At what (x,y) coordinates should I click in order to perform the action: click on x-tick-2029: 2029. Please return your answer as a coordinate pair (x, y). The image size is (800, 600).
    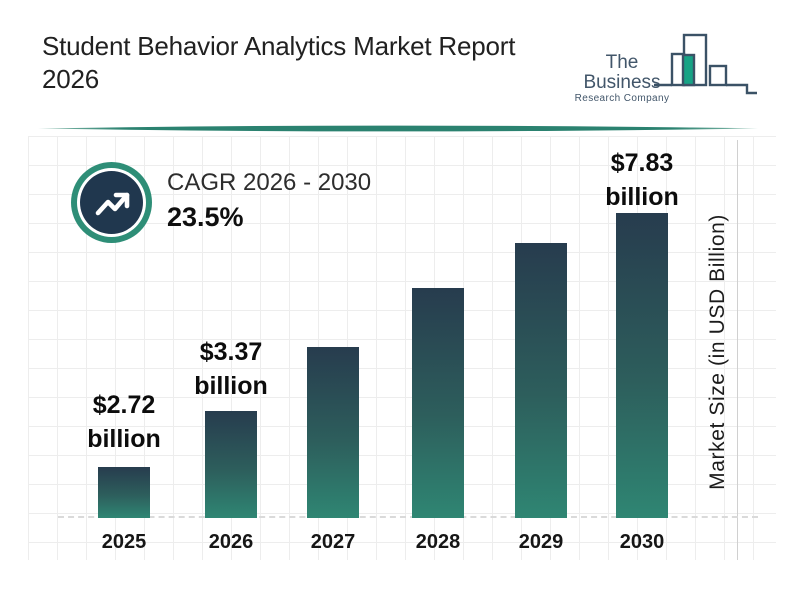
    Looking at the image, I should click on (541, 542).